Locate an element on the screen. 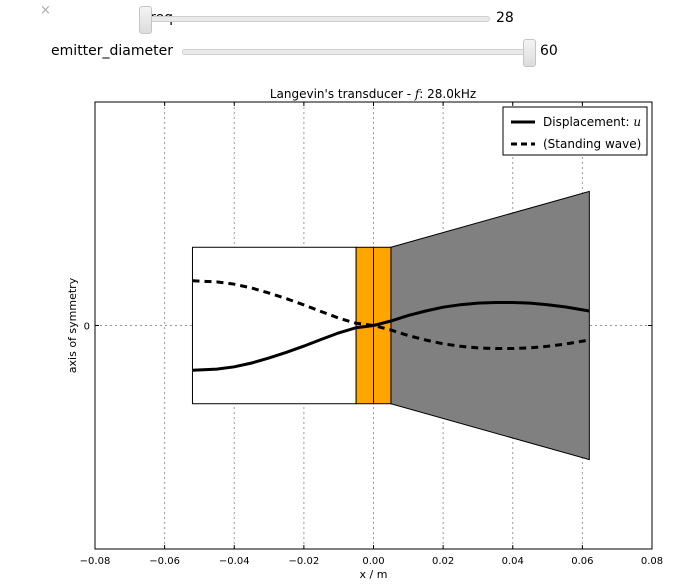  legend-label-standing-wave: (Standing wave) is located at coordinates (592, 144).